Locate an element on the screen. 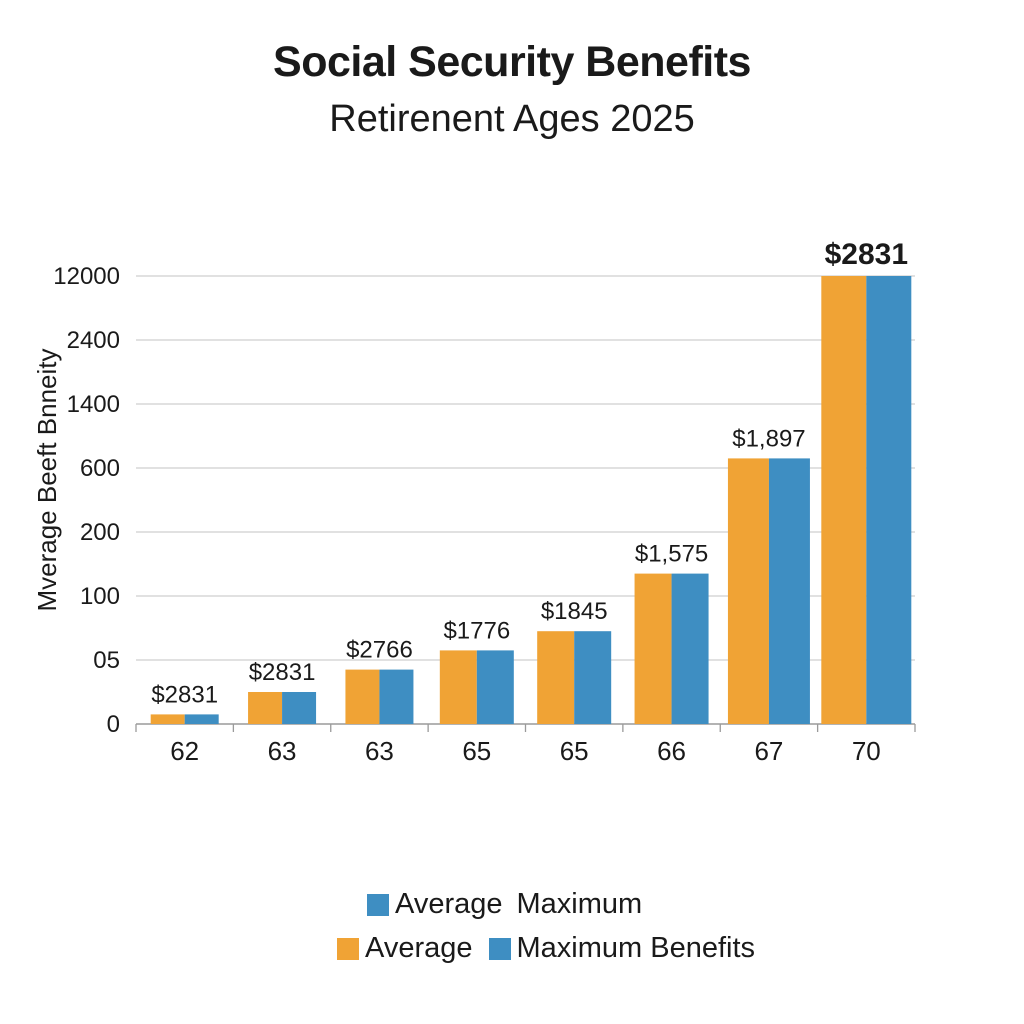  y-tick-label: 0 is located at coordinates (113, 724).